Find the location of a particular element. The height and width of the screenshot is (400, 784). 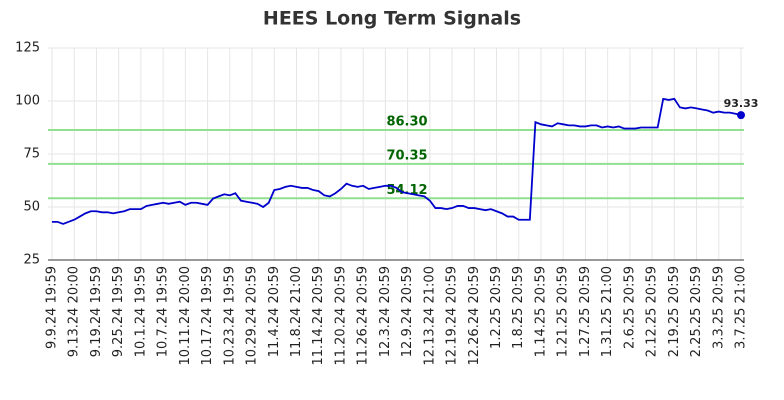

x-tick-label: 11.26.24 20:59 is located at coordinates (363, 316).